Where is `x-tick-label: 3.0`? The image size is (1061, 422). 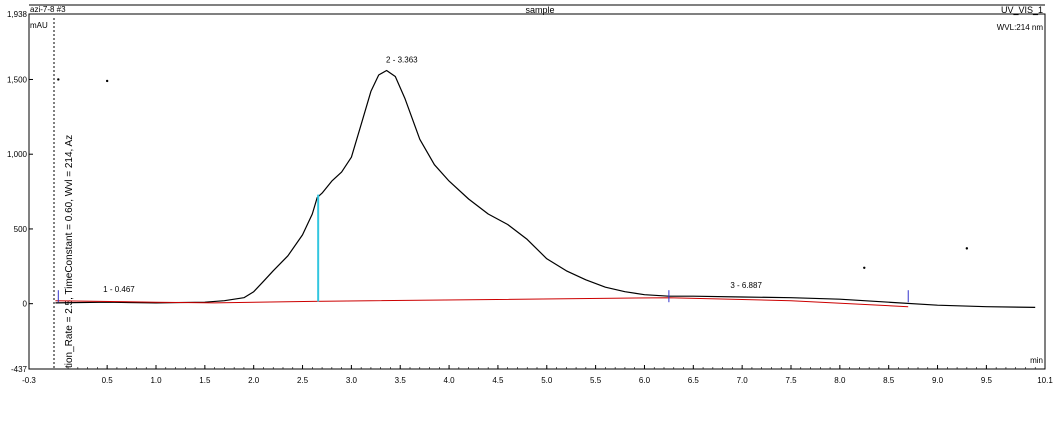 x-tick-label: 3.0 is located at coordinates (352, 380).